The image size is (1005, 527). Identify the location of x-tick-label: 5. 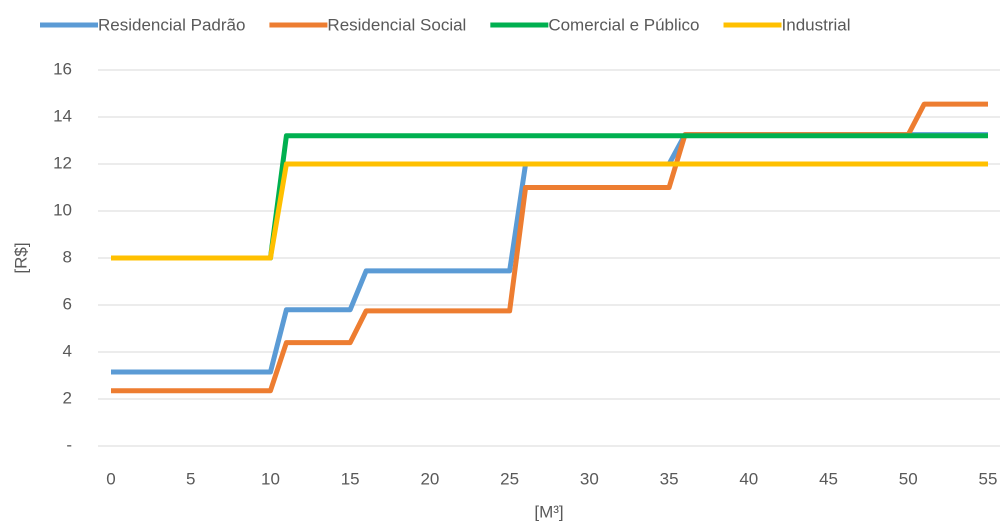
(190, 478).